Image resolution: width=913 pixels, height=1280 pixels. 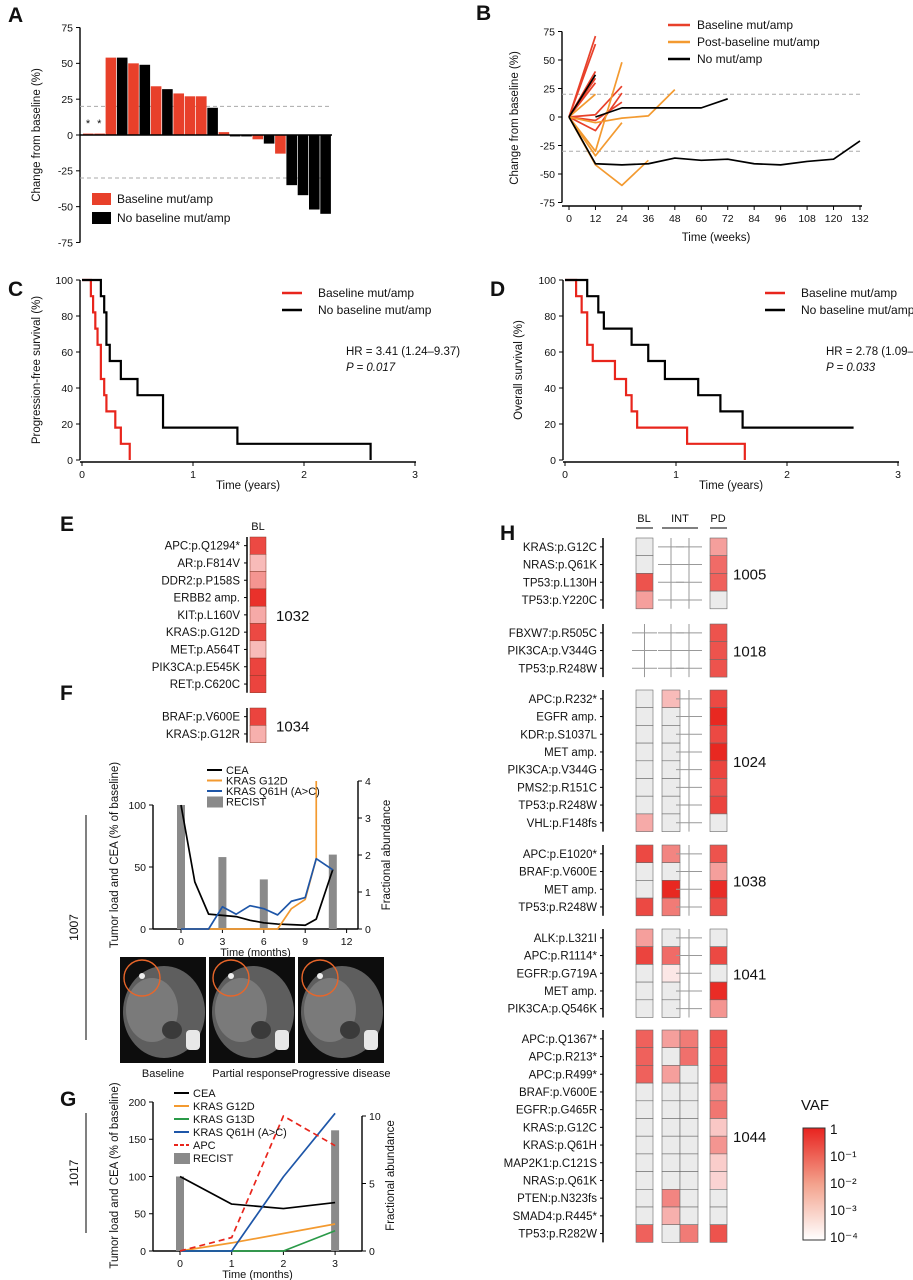 I want to click on patient-id: 1024, so click(x=749, y=762).